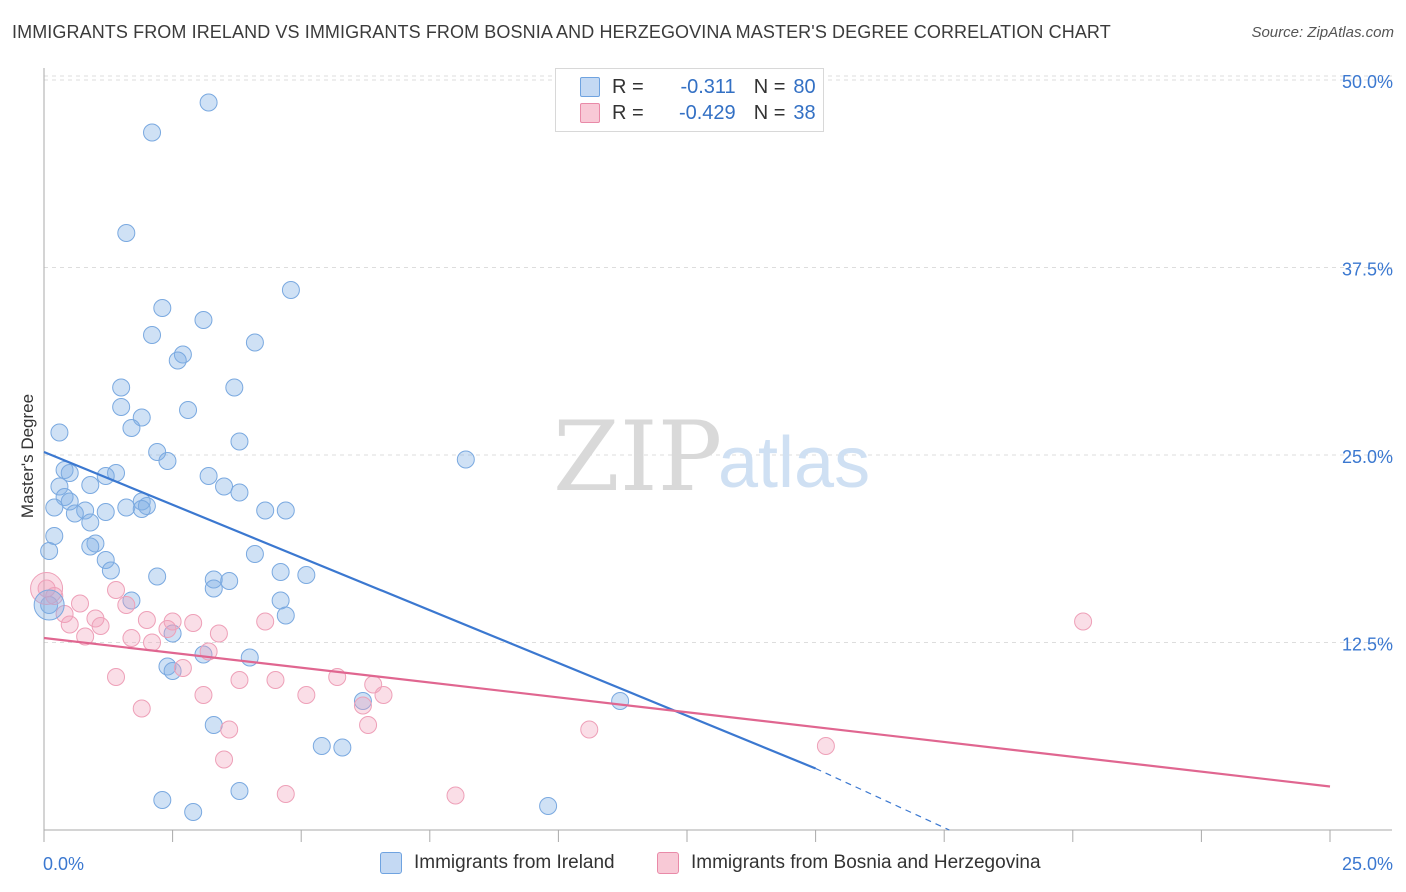 The image size is (1406, 892). I want to click on watermark-atlas: atlas, so click(794, 463).